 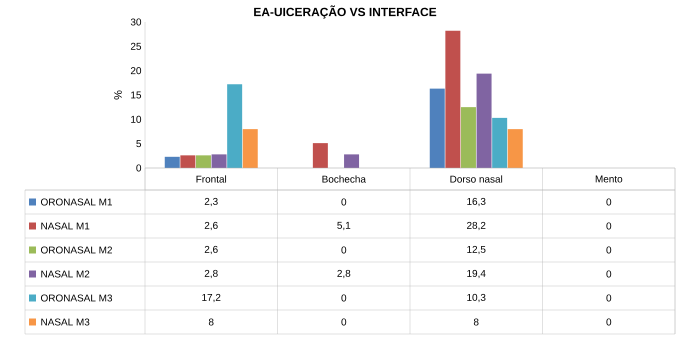 What do you see at coordinates (476, 179) in the screenshot?
I see `x-tick-label: Dorso nasal` at bounding box center [476, 179].